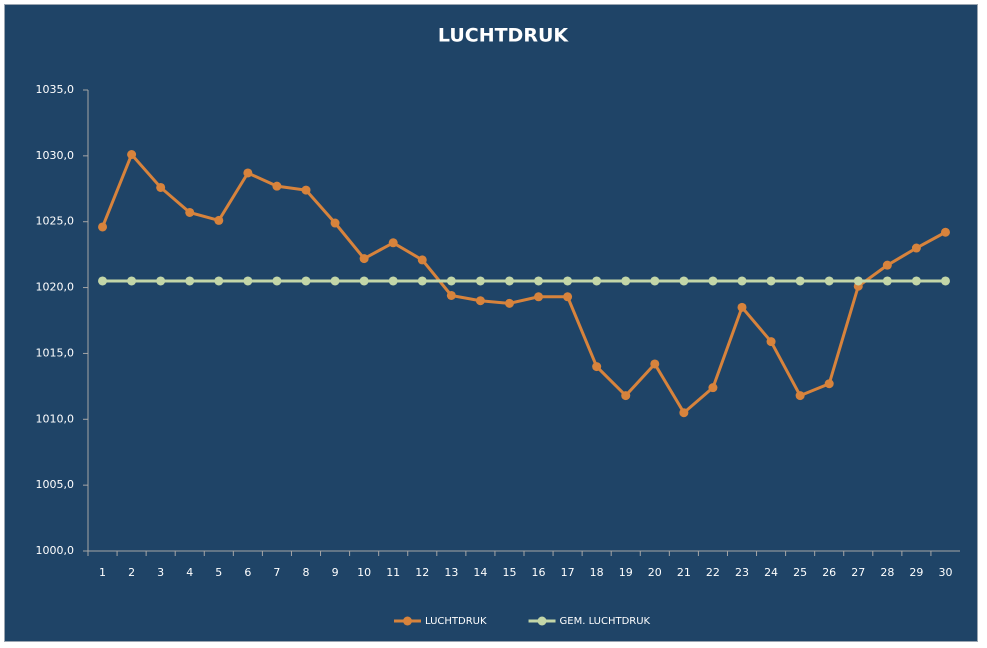  What do you see at coordinates (160, 572) in the screenshot?
I see `x-tick-label: 3` at bounding box center [160, 572].